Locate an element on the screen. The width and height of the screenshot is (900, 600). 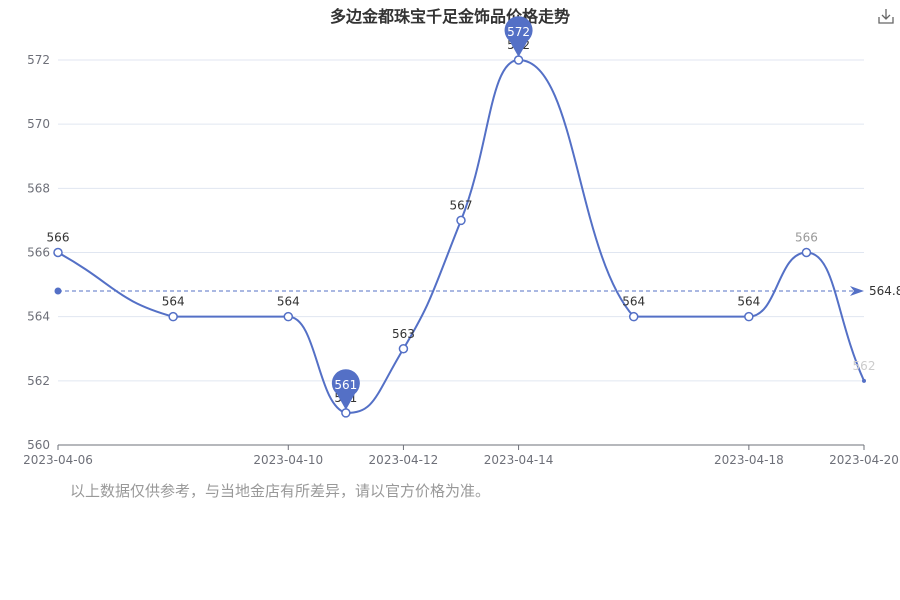
average-arrow is located at coordinates (857, 291).